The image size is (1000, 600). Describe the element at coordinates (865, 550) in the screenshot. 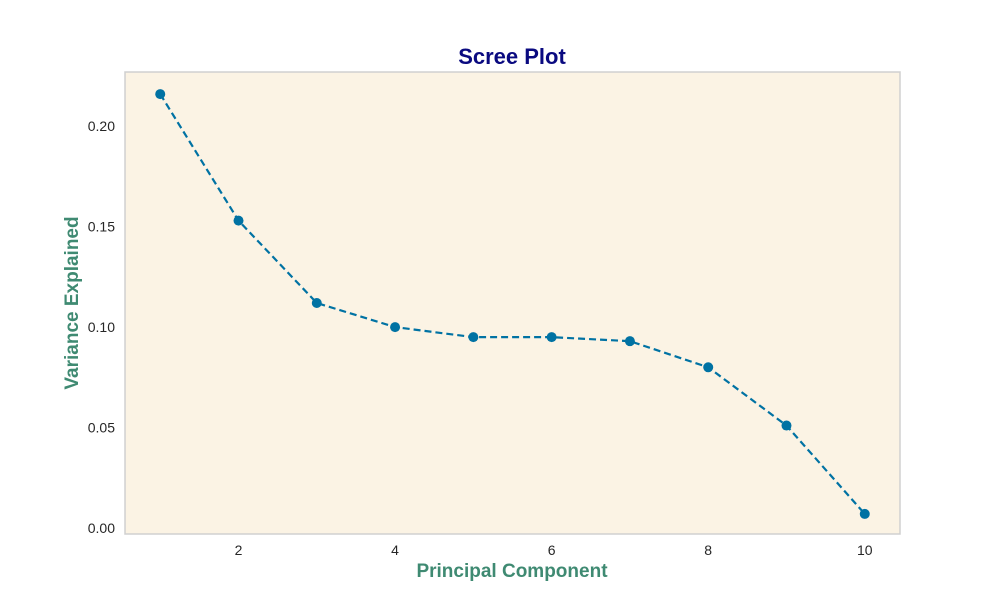

I see `x-tick-label: 10` at that location.